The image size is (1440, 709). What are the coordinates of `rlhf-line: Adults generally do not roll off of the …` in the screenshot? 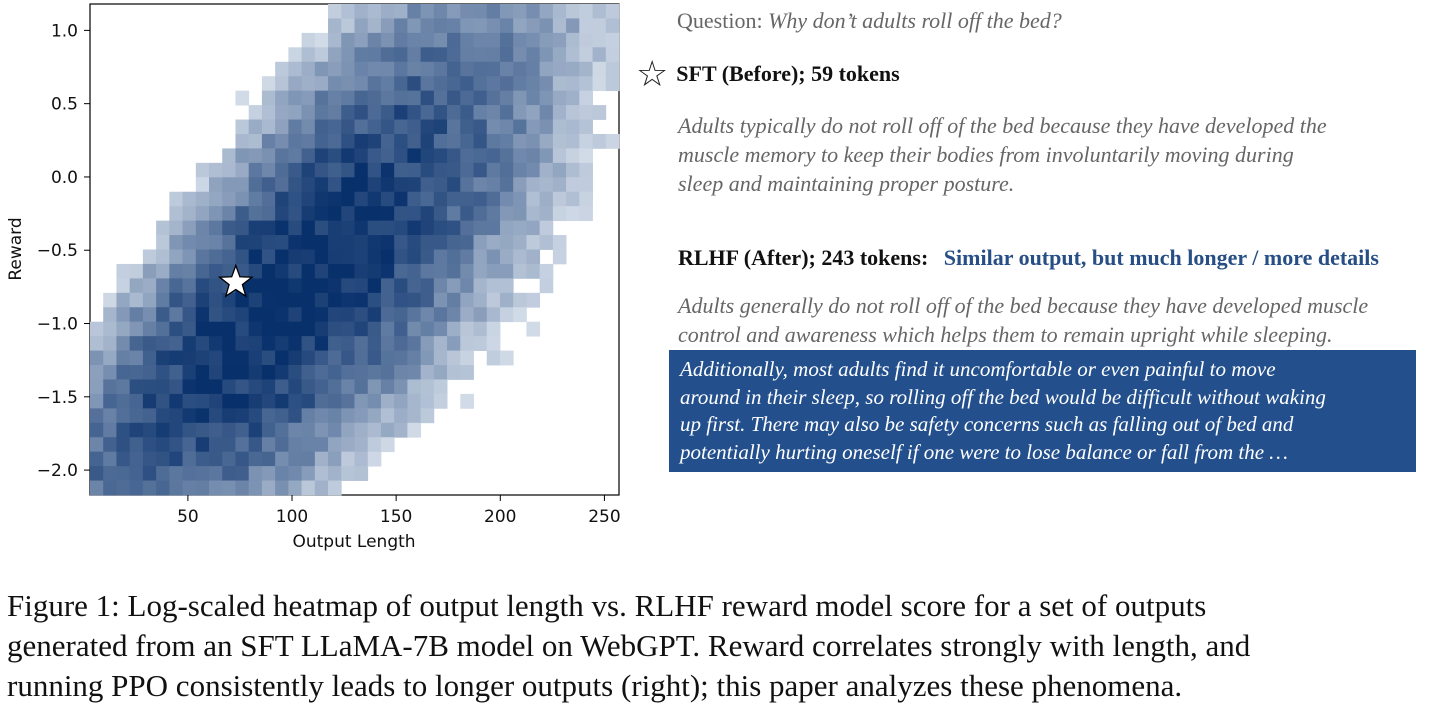 It's located at (1023, 305).